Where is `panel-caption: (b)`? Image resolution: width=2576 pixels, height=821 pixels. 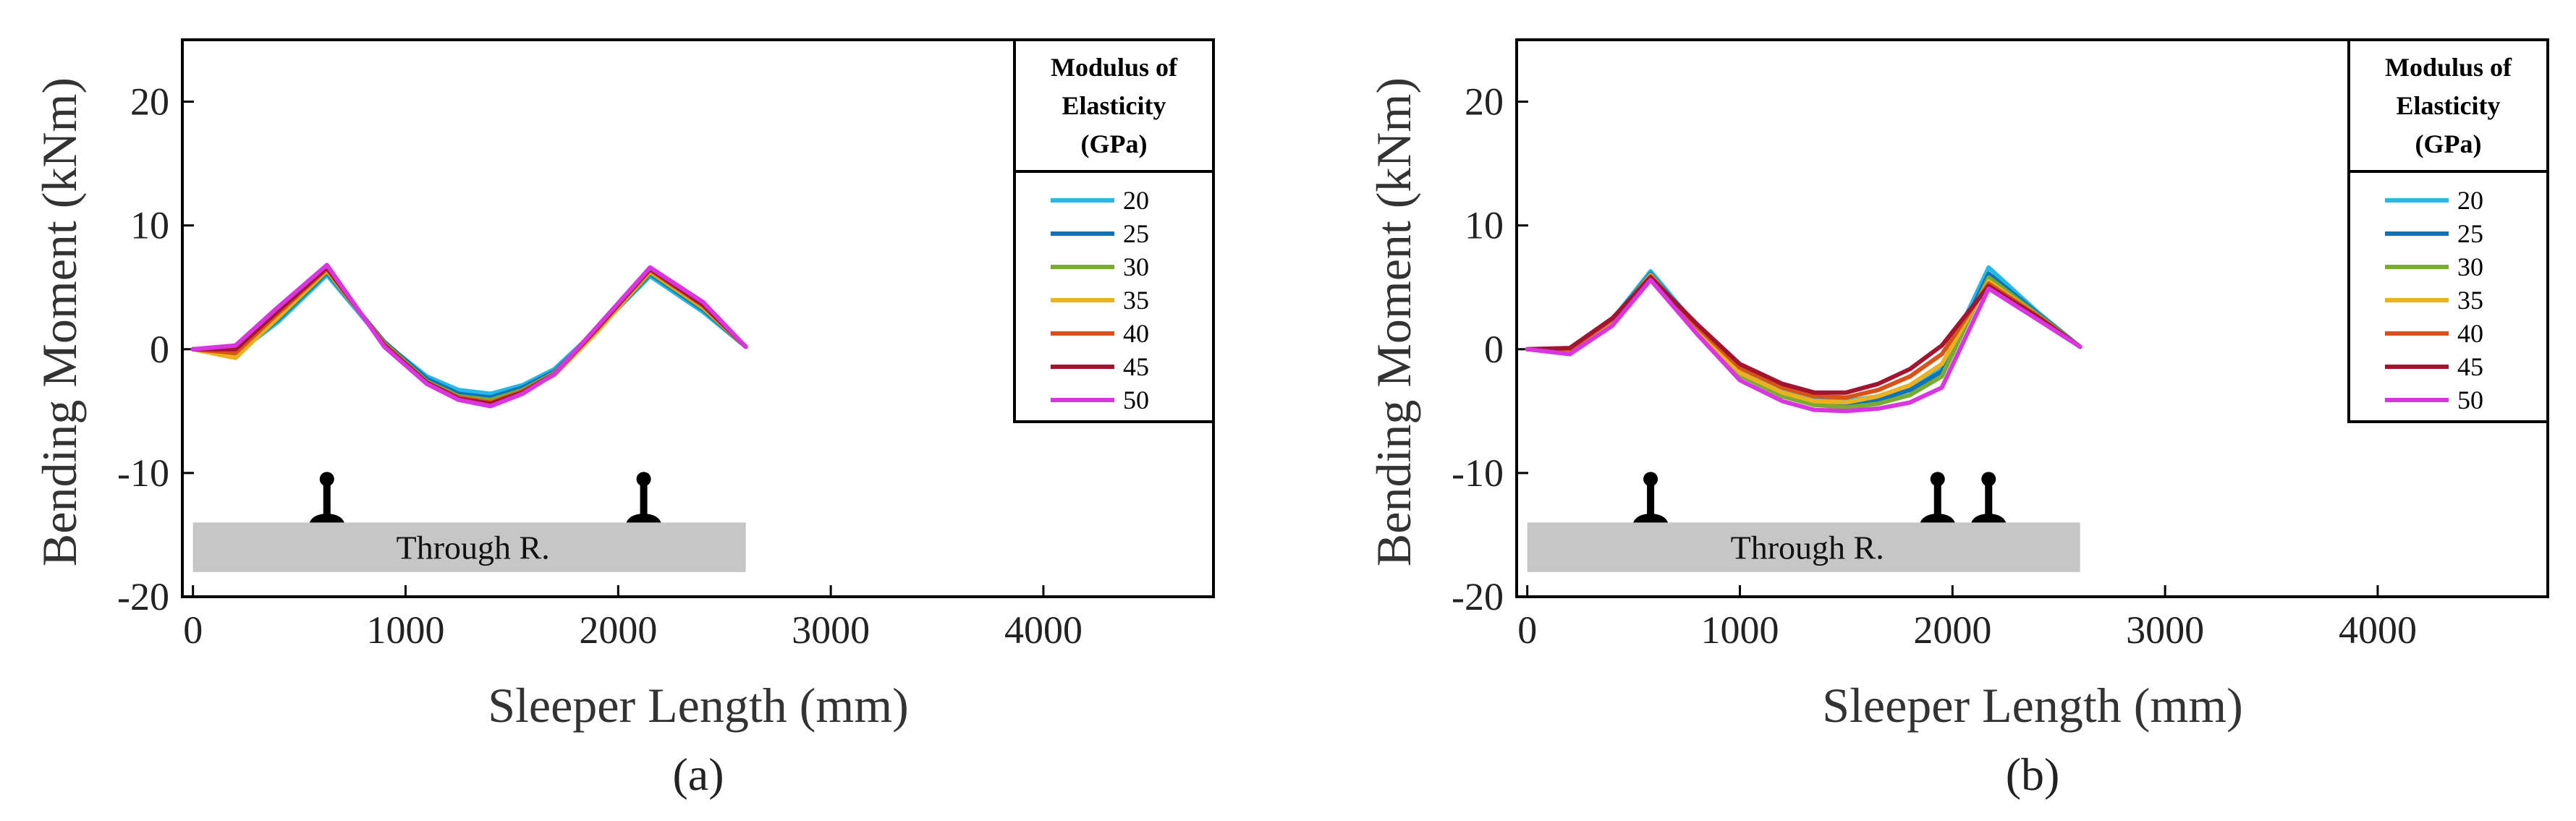
panel-caption: (b) is located at coordinates (2033, 774).